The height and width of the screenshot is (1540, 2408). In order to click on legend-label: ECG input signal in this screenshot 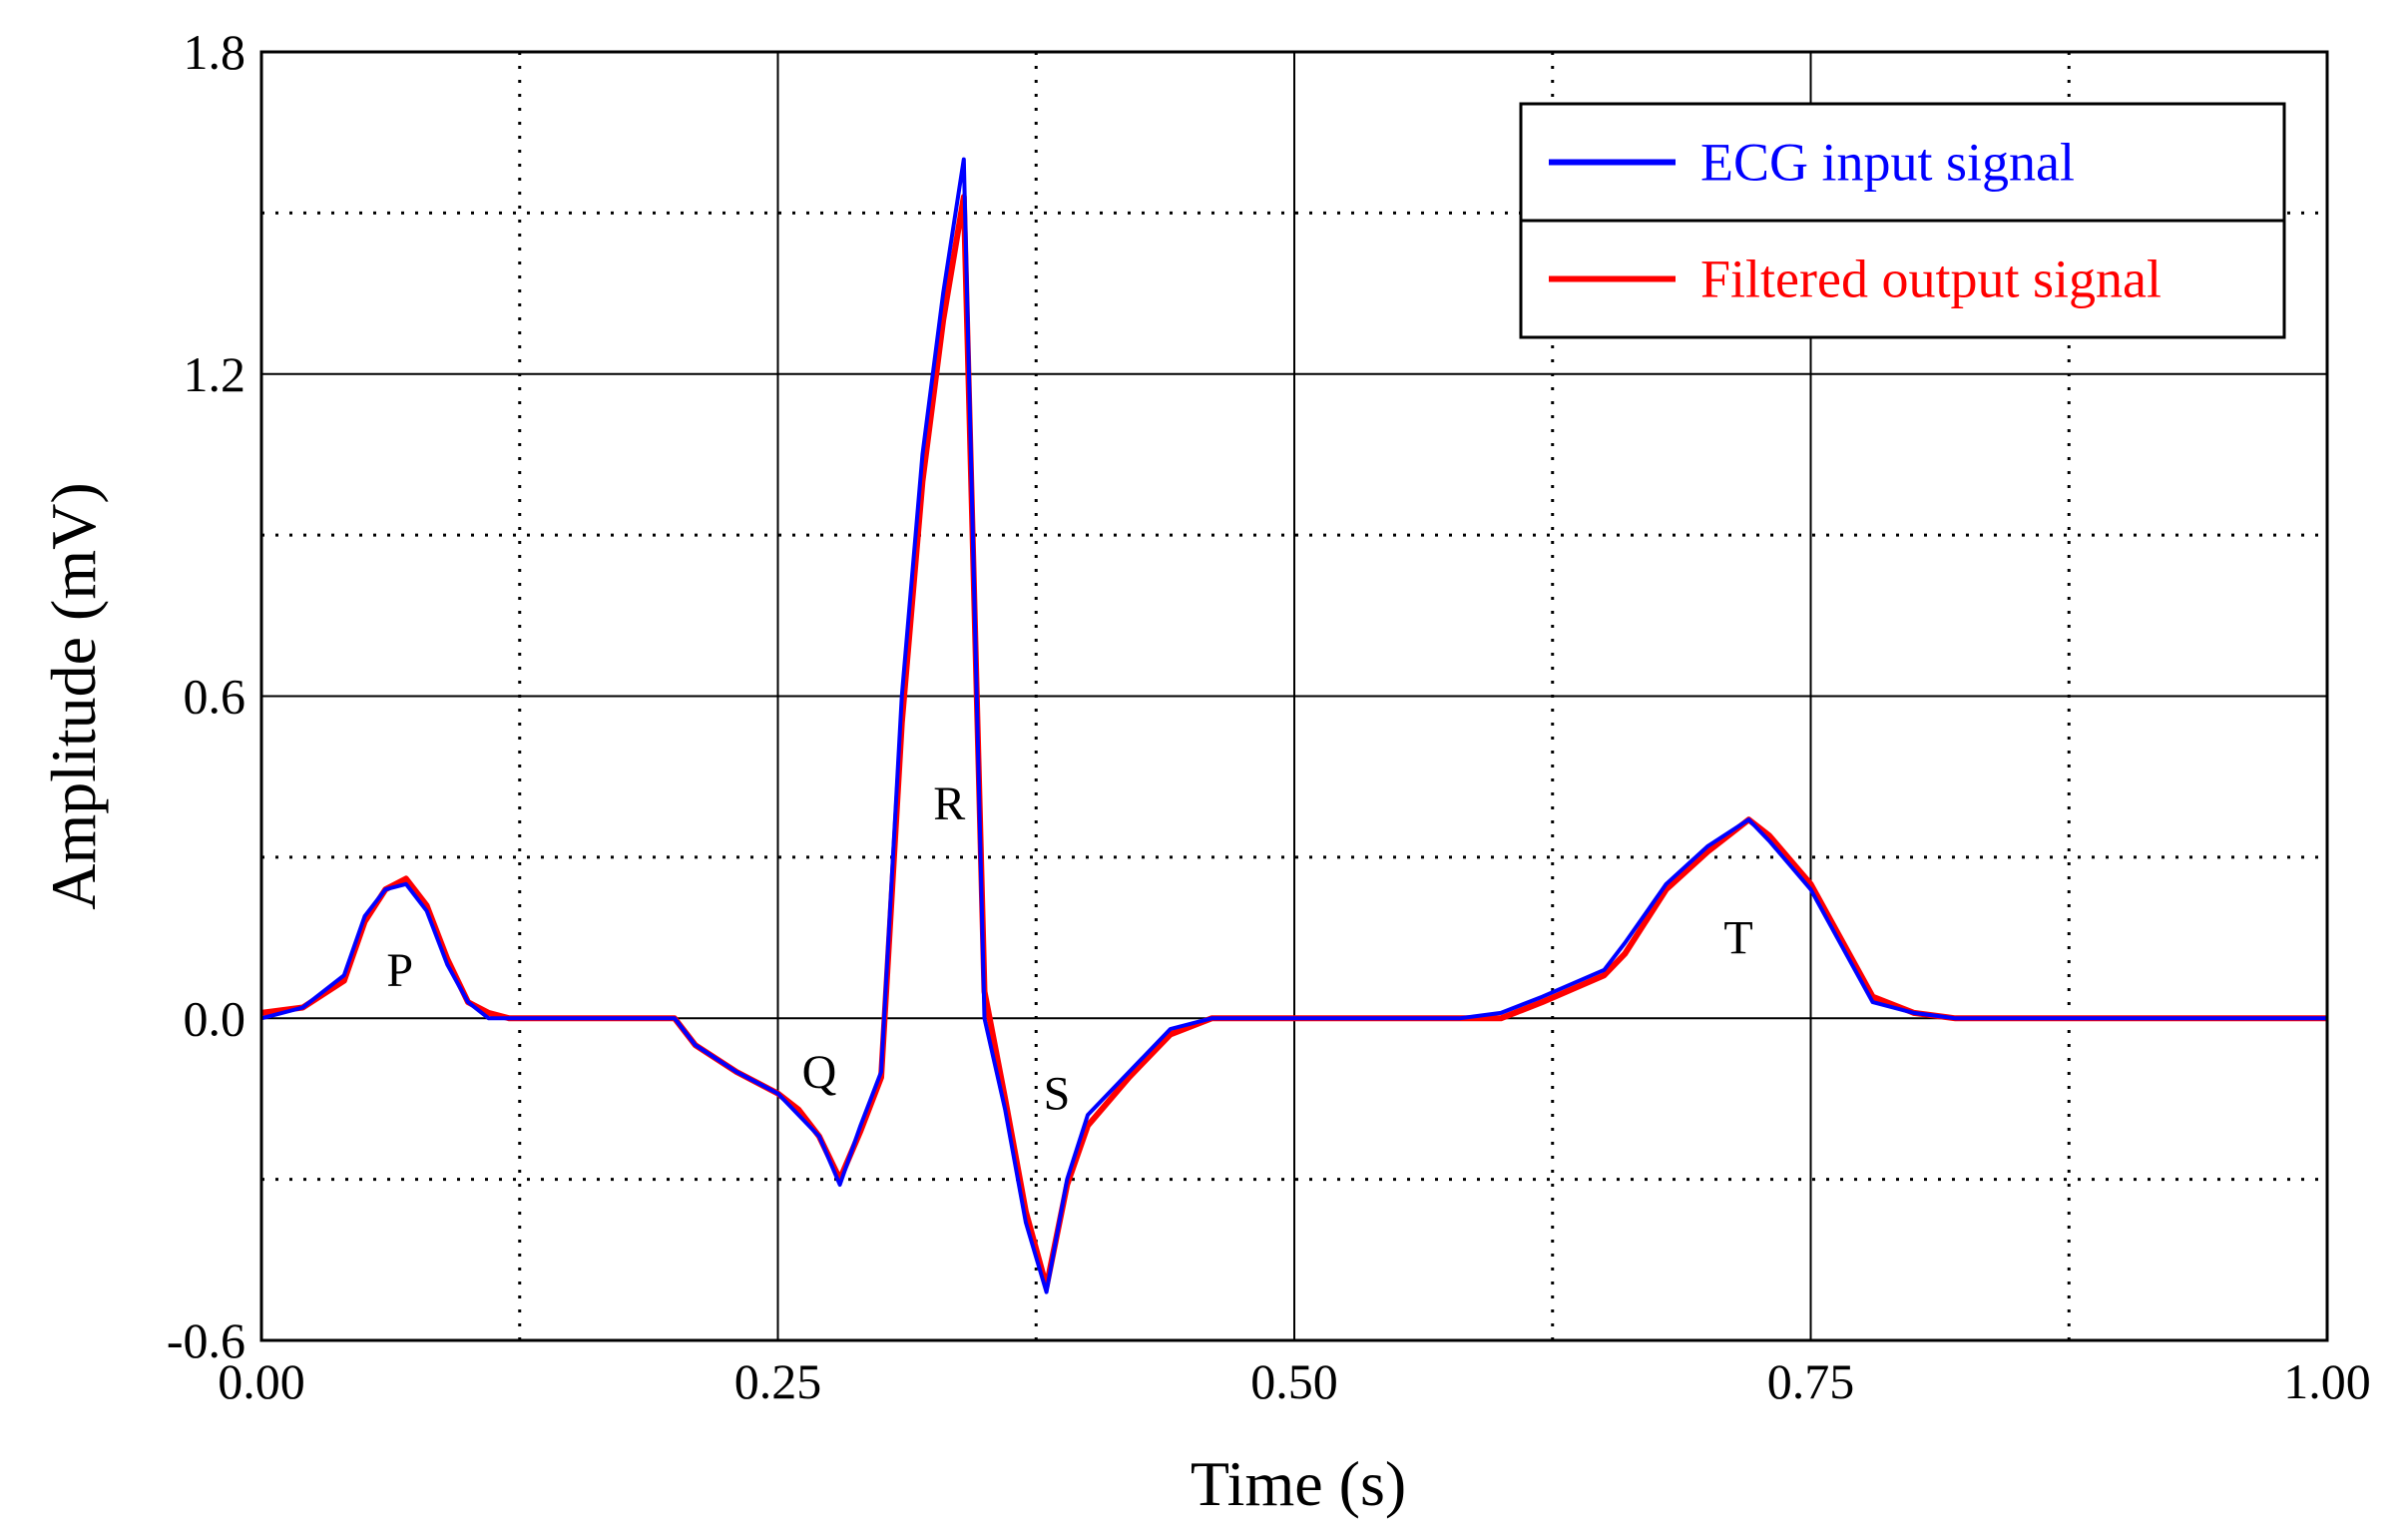, I will do `click(1887, 163)`.